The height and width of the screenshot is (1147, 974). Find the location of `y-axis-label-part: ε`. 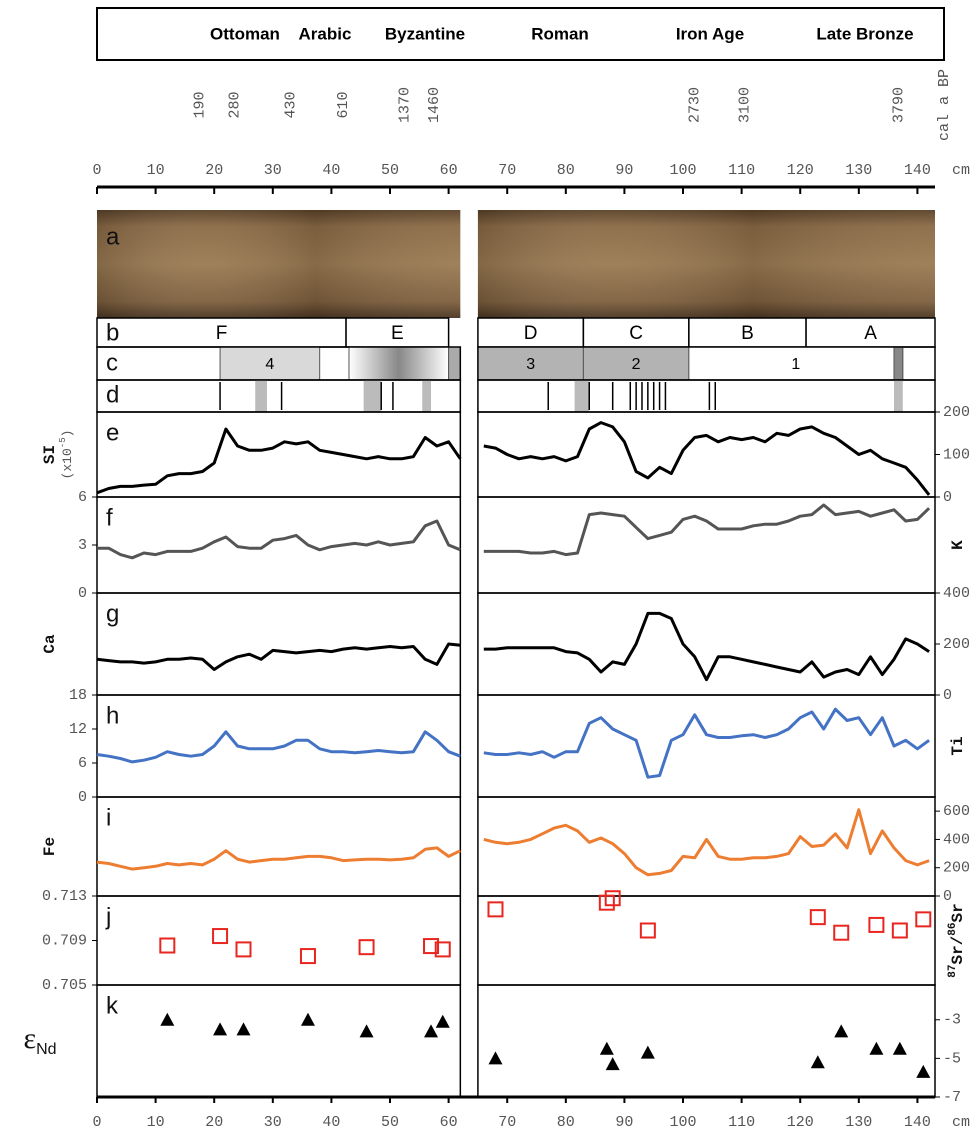

y-axis-label-part: ε is located at coordinates (29, 1038).